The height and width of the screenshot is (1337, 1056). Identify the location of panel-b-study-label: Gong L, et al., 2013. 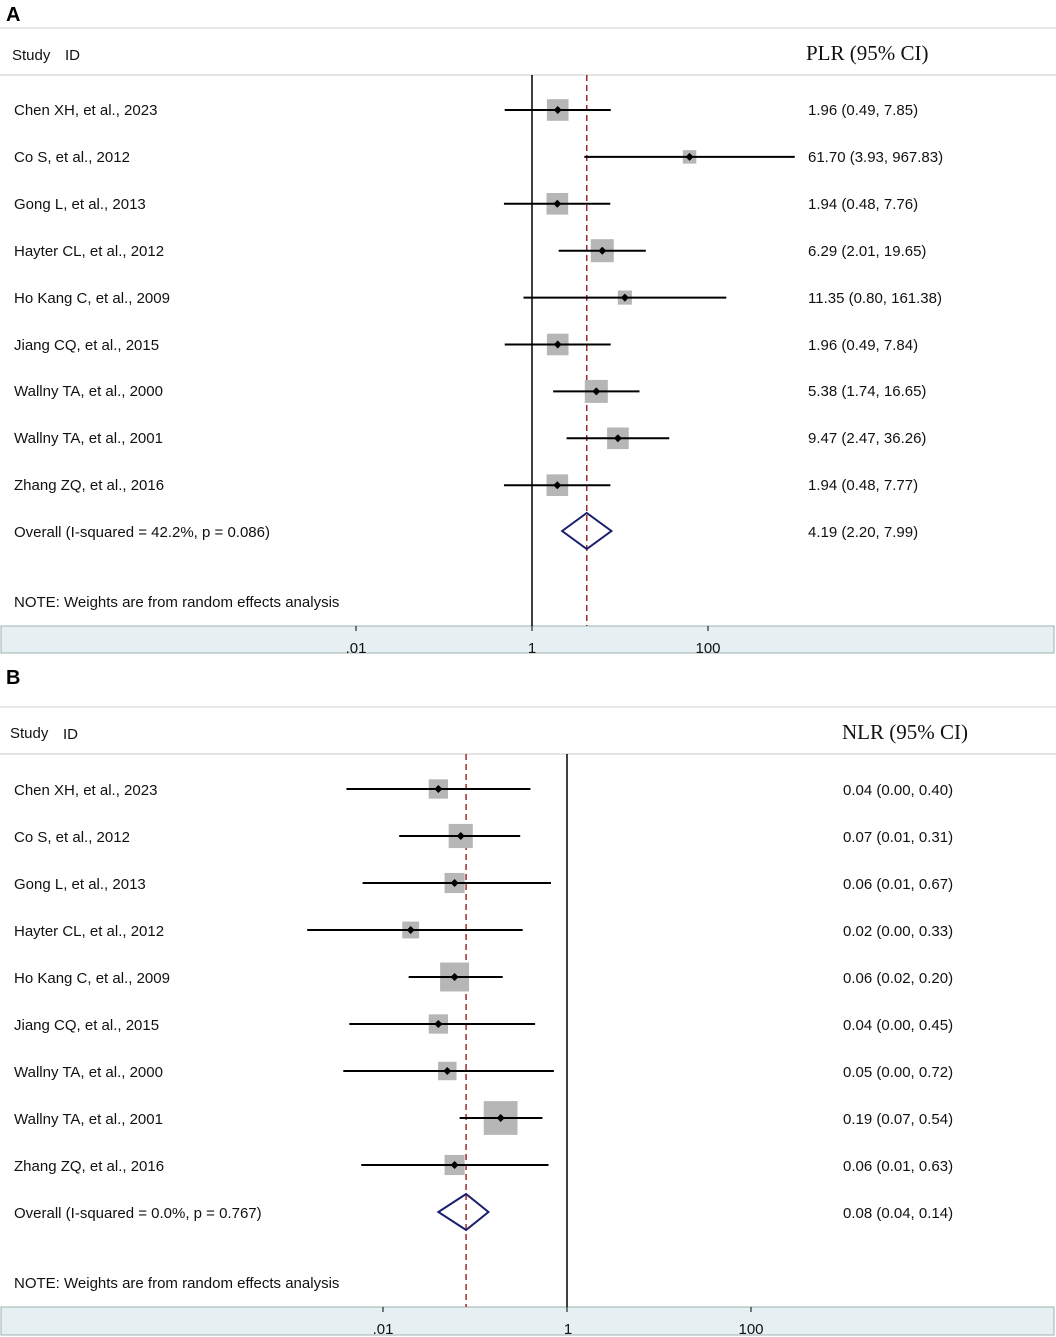
(80, 884).